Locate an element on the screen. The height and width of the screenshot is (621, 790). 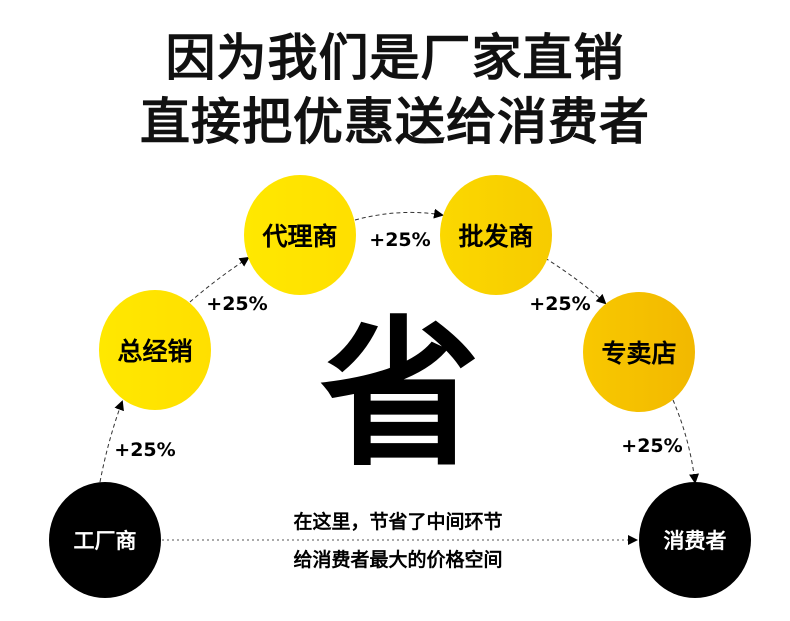
node-consumer: 消费者 is located at coordinates (695, 540).